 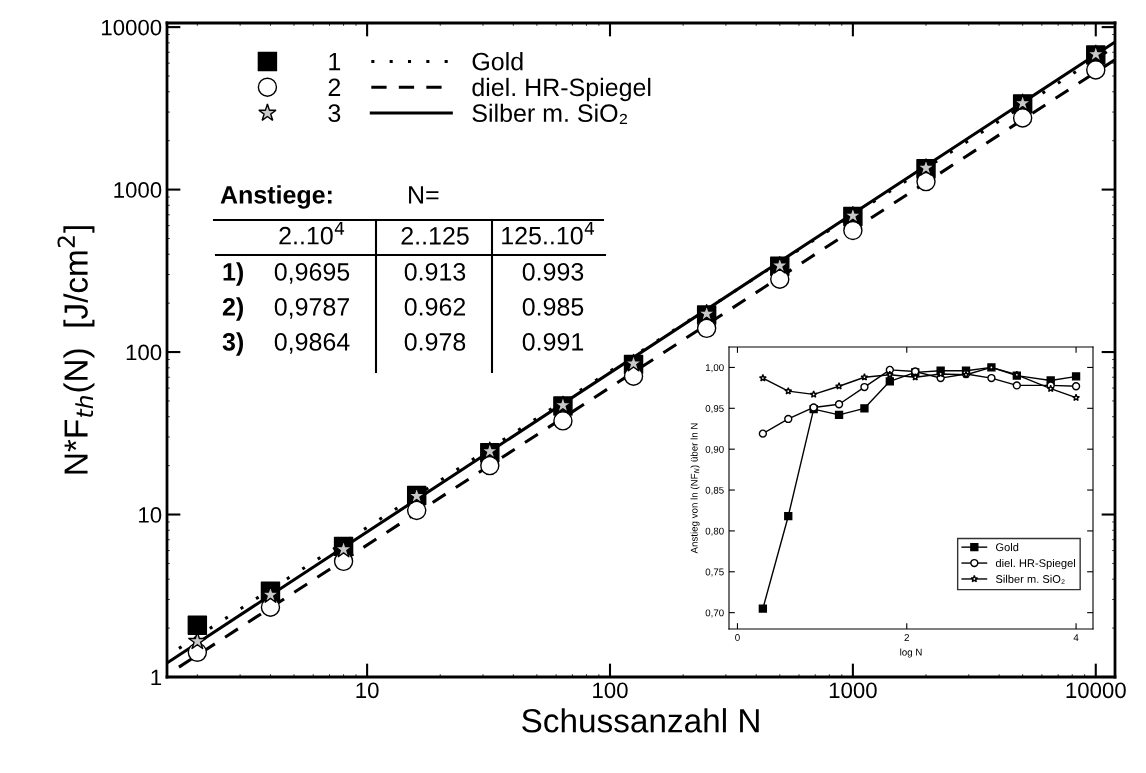 I want to click on annotation: 0.985, so click(x=553, y=307).